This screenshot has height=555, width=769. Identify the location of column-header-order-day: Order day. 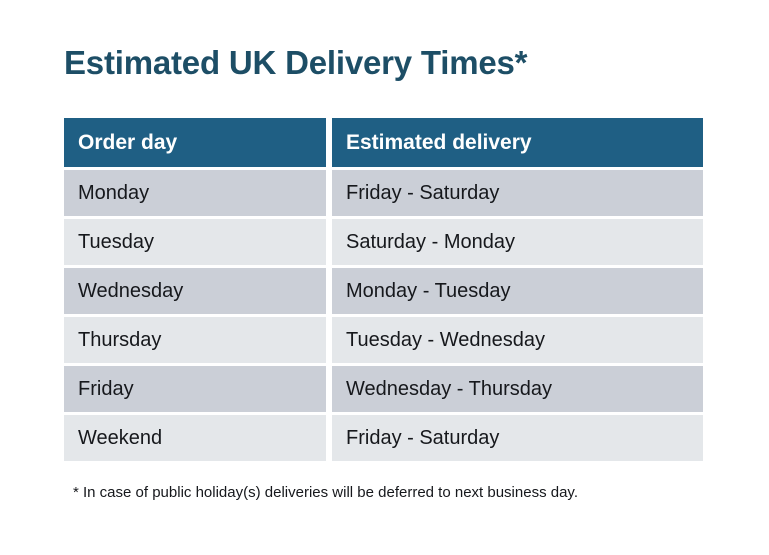
(195, 142).